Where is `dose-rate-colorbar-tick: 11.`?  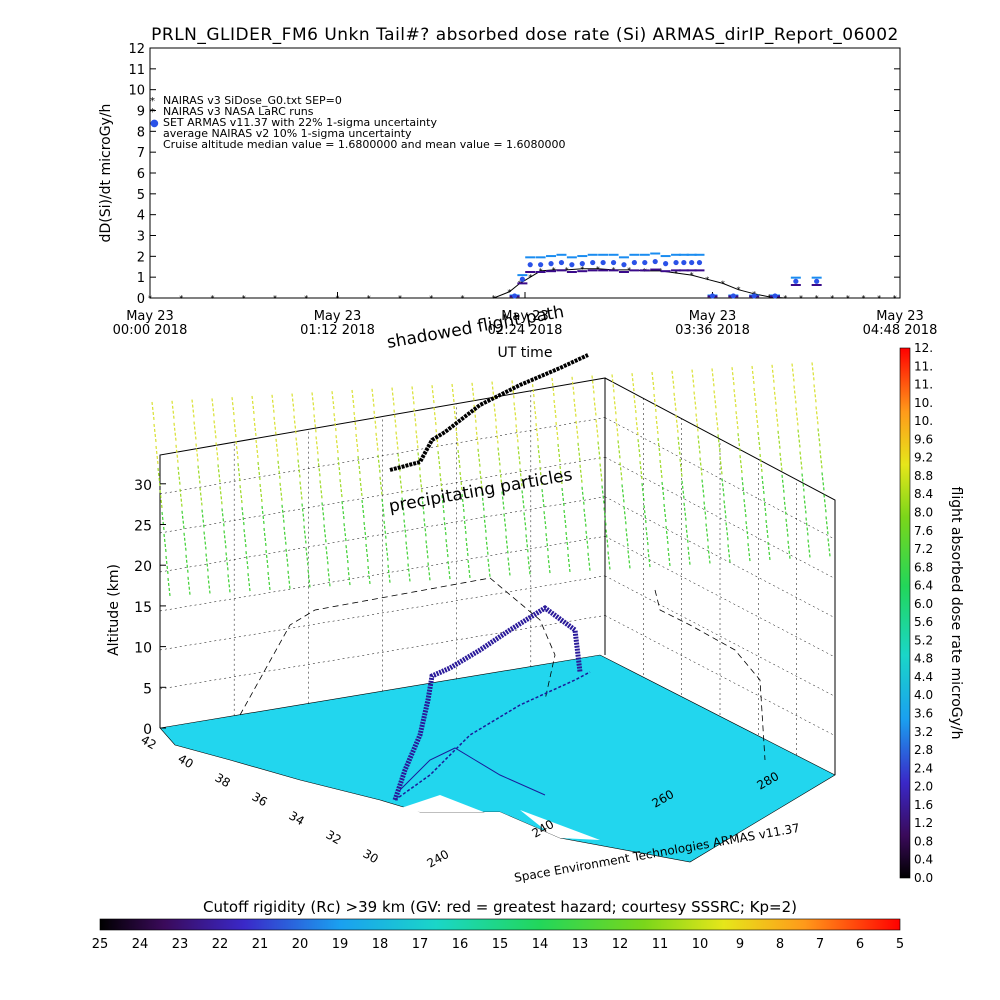 dose-rate-colorbar-tick: 11. is located at coordinates (923, 385).